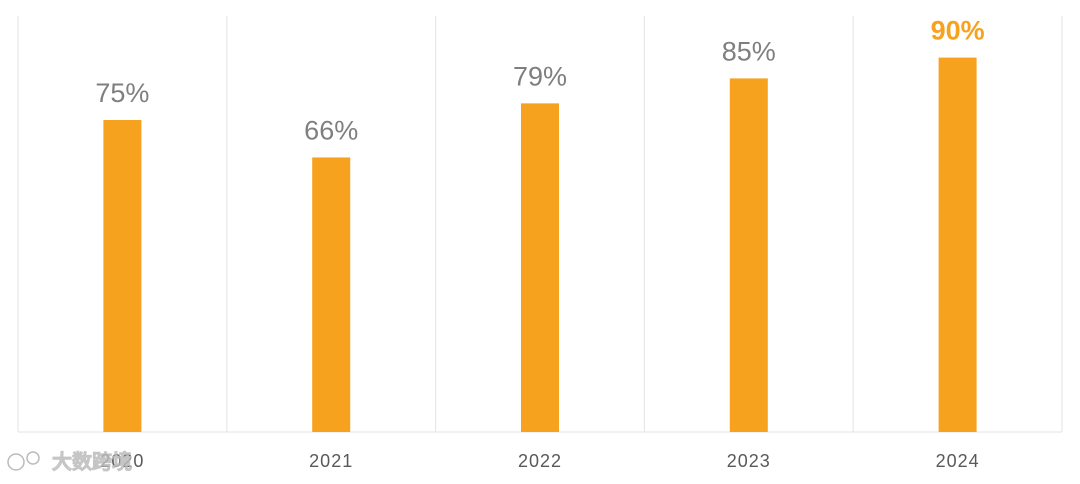  Describe the element at coordinates (122, 93) in the screenshot. I see `value-label: 75%` at that location.